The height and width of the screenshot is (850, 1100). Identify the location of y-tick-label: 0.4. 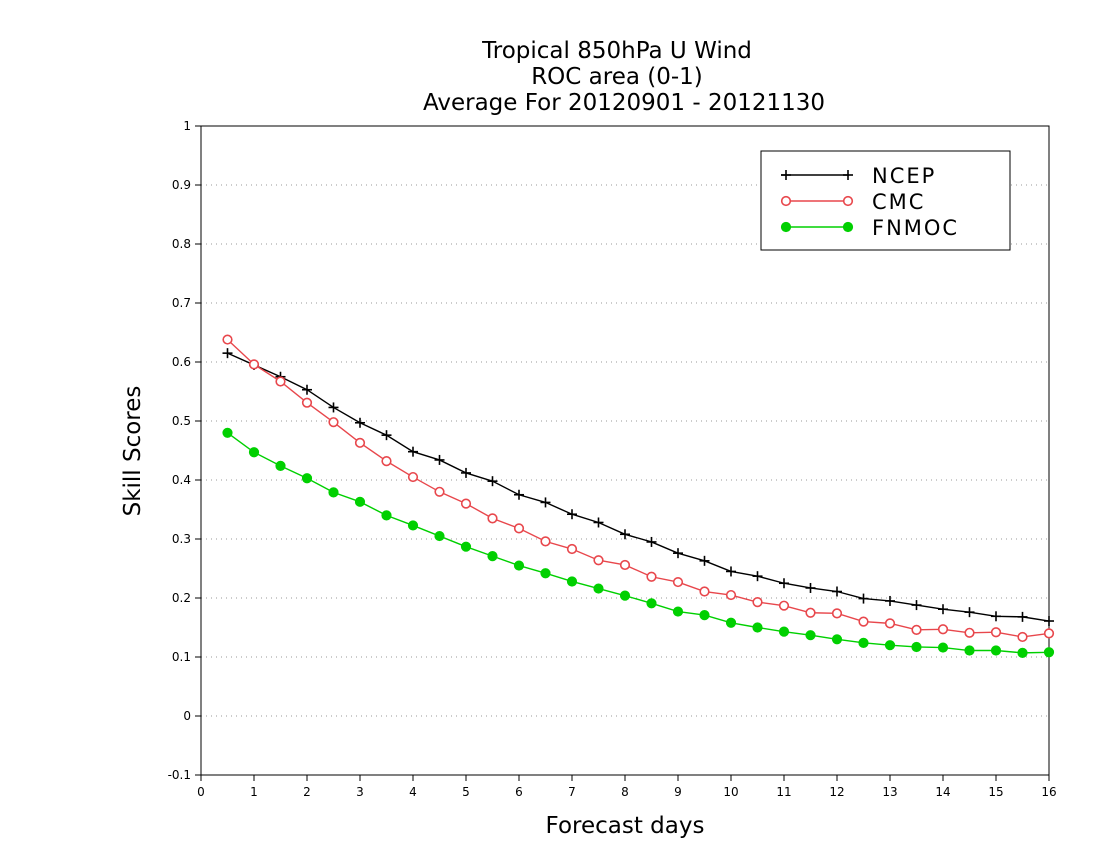
(181, 480).